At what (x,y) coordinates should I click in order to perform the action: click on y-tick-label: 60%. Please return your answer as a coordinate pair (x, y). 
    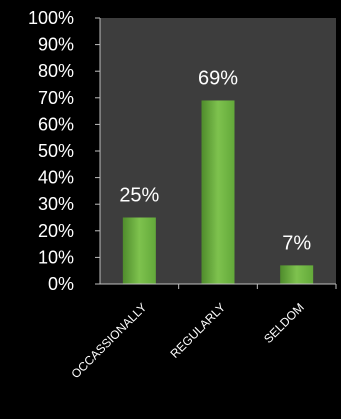
    Looking at the image, I should click on (56, 124).